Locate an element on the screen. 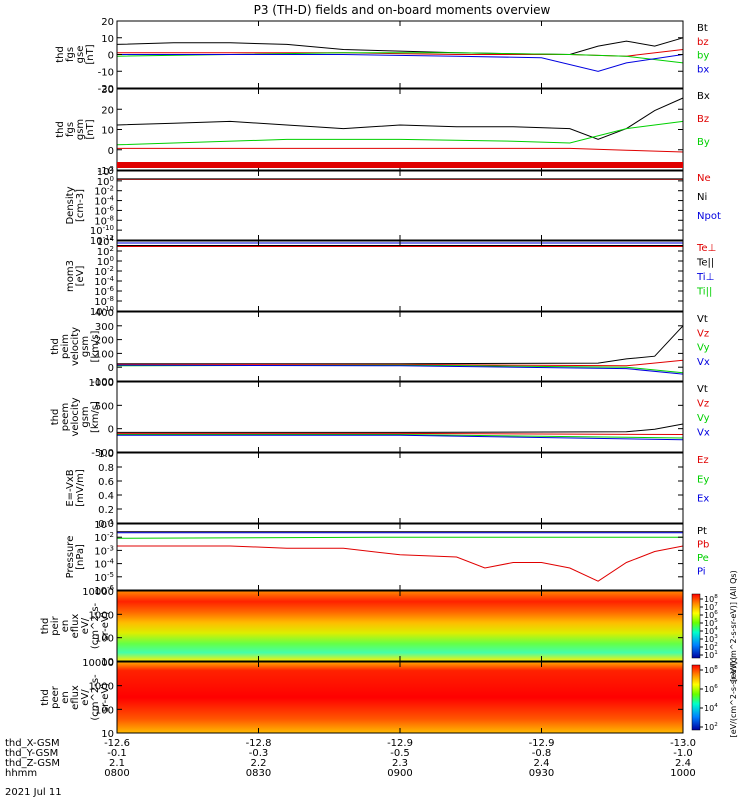  y-tick-label: 0.0 is located at coordinates (106, 524).